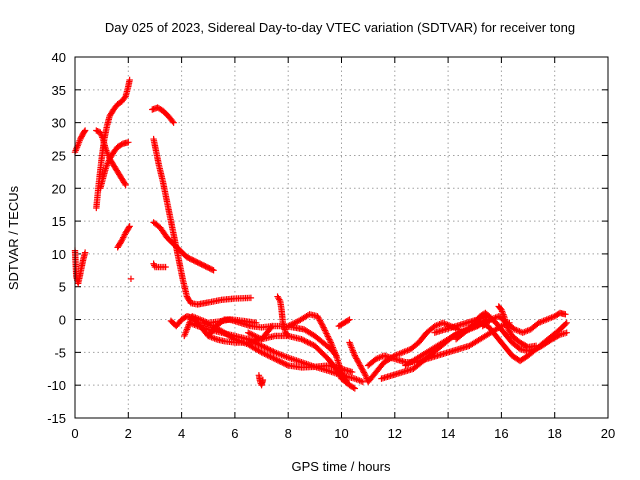 This screenshot has width=640, height=480. What do you see at coordinates (341, 433) in the screenshot?
I see `x-tick-label: 10` at bounding box center [341, 433].